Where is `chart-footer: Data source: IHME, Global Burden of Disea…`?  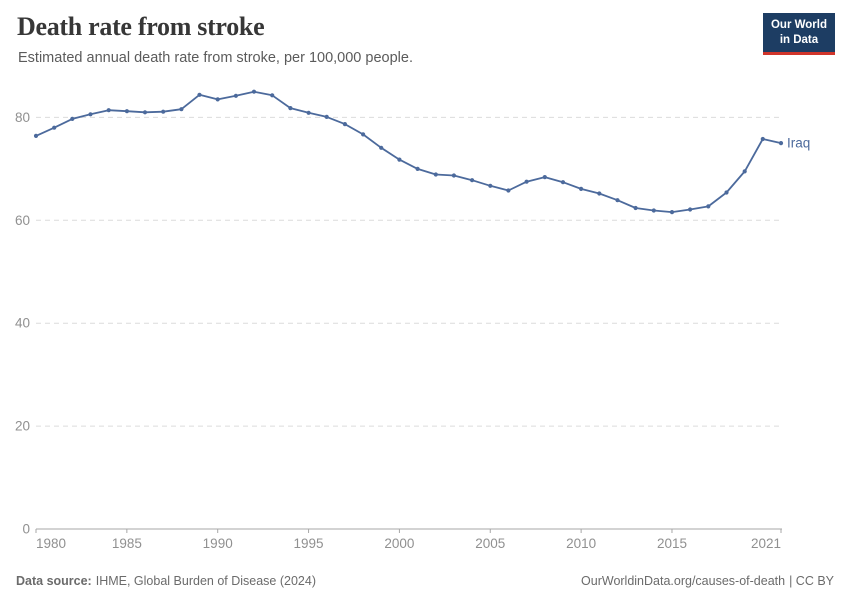
chart-footer: Data source: IHME, Global Burden of Disea… is located at coordinates (425, 581).